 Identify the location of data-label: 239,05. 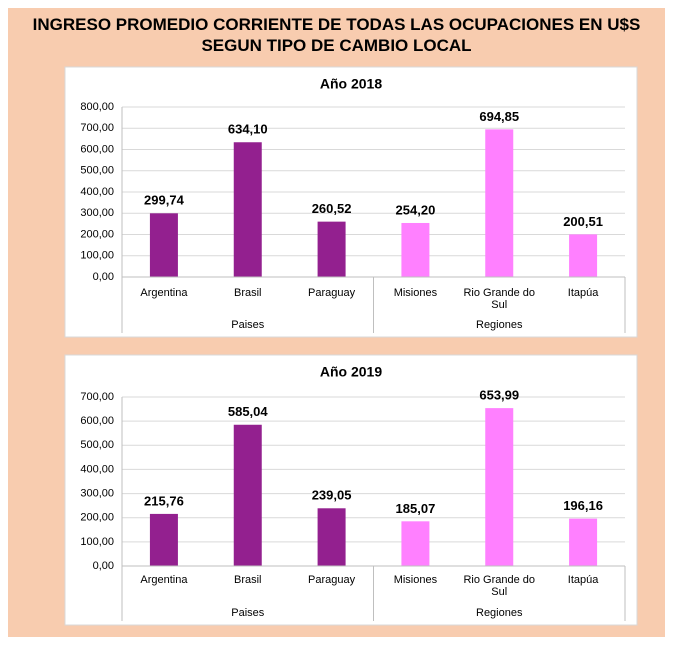
(332, 495).